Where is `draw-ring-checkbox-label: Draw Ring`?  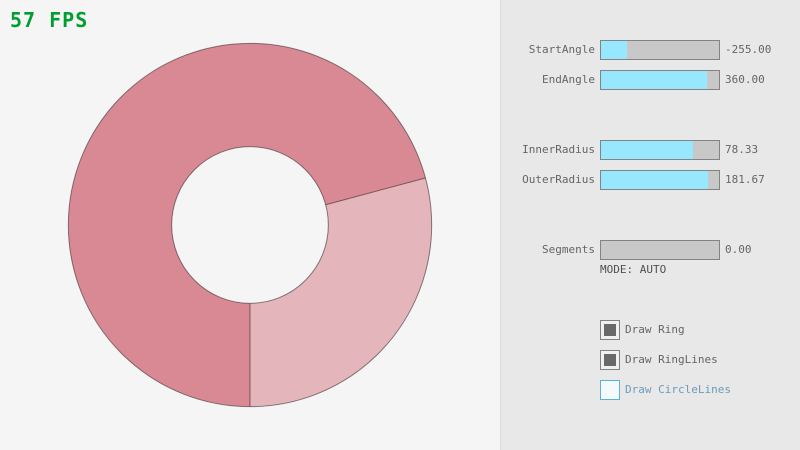 draw-ring-checkbox-label: Draw Ring is located at coordinates (655, 329).